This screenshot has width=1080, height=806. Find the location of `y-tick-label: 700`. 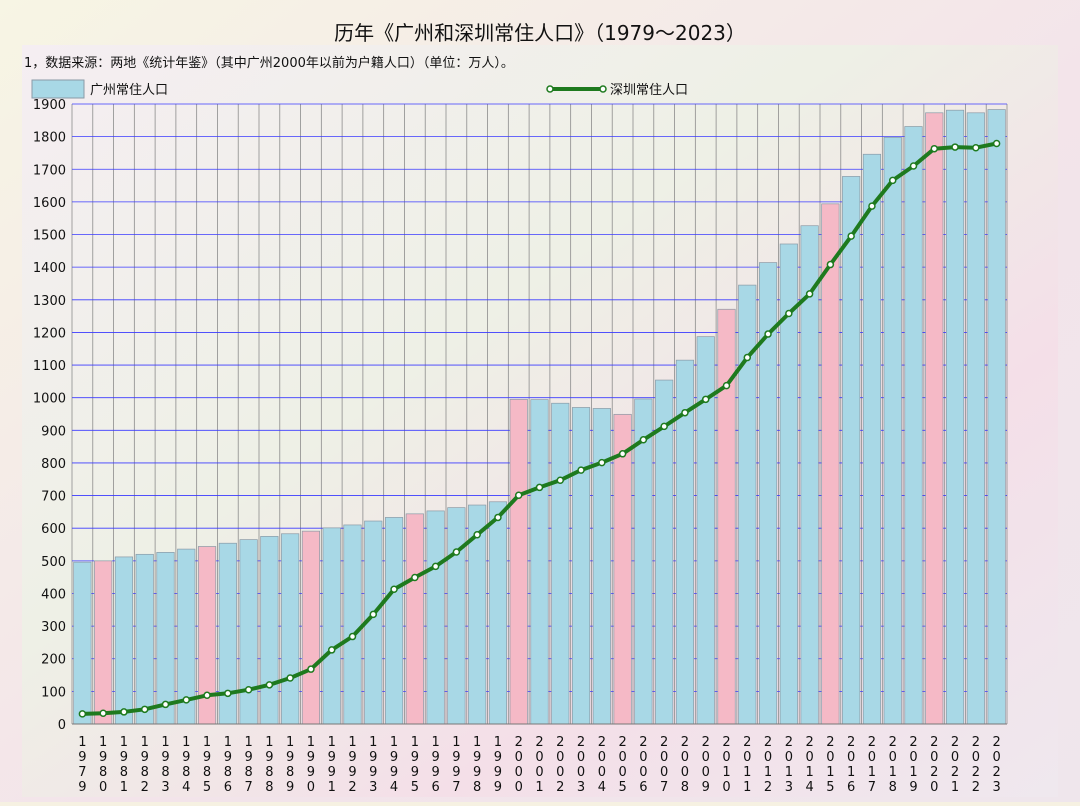

y-tick-label: 700 is located at coordinates (53, 497).